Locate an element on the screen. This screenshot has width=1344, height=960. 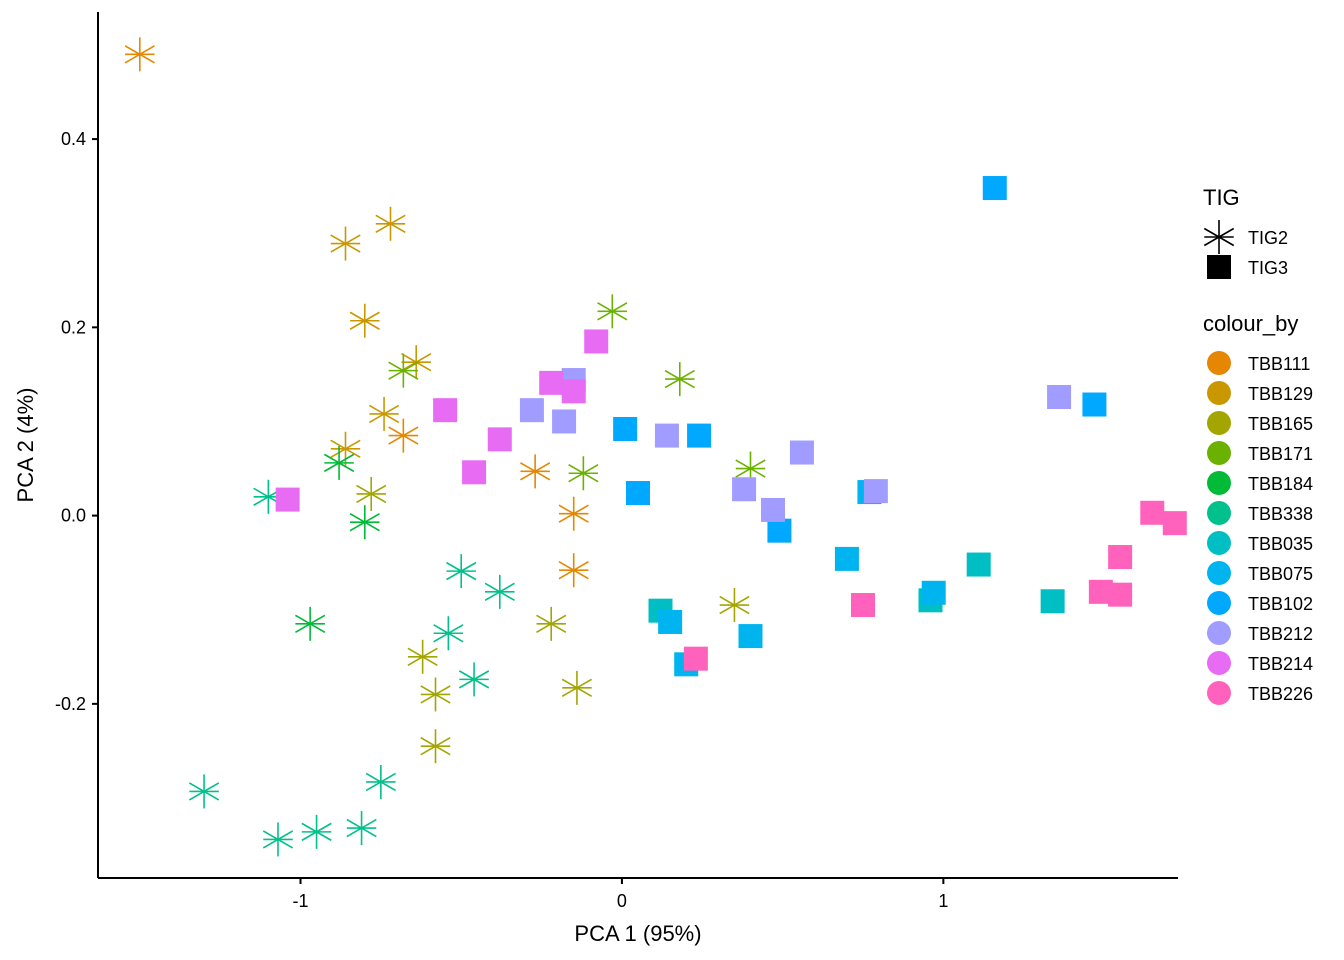
colour-legend-label: TBB111 is located at coordinates (1279, 364).